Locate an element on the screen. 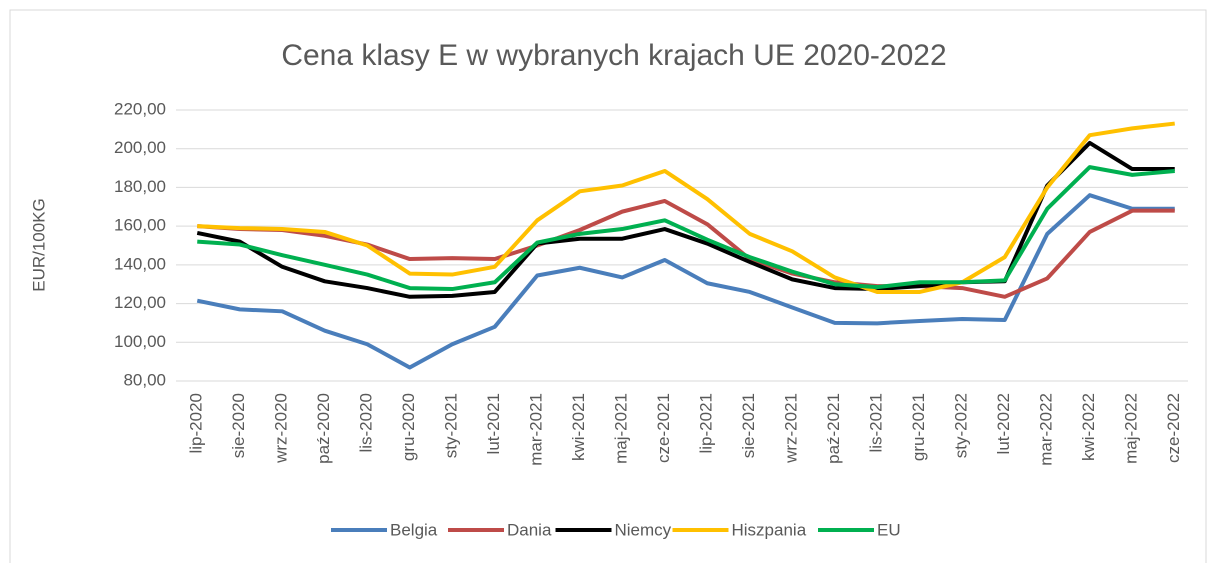 The image size is (1208, 563). y-tick-label: 100,00 is located at coordinates (140, 341).